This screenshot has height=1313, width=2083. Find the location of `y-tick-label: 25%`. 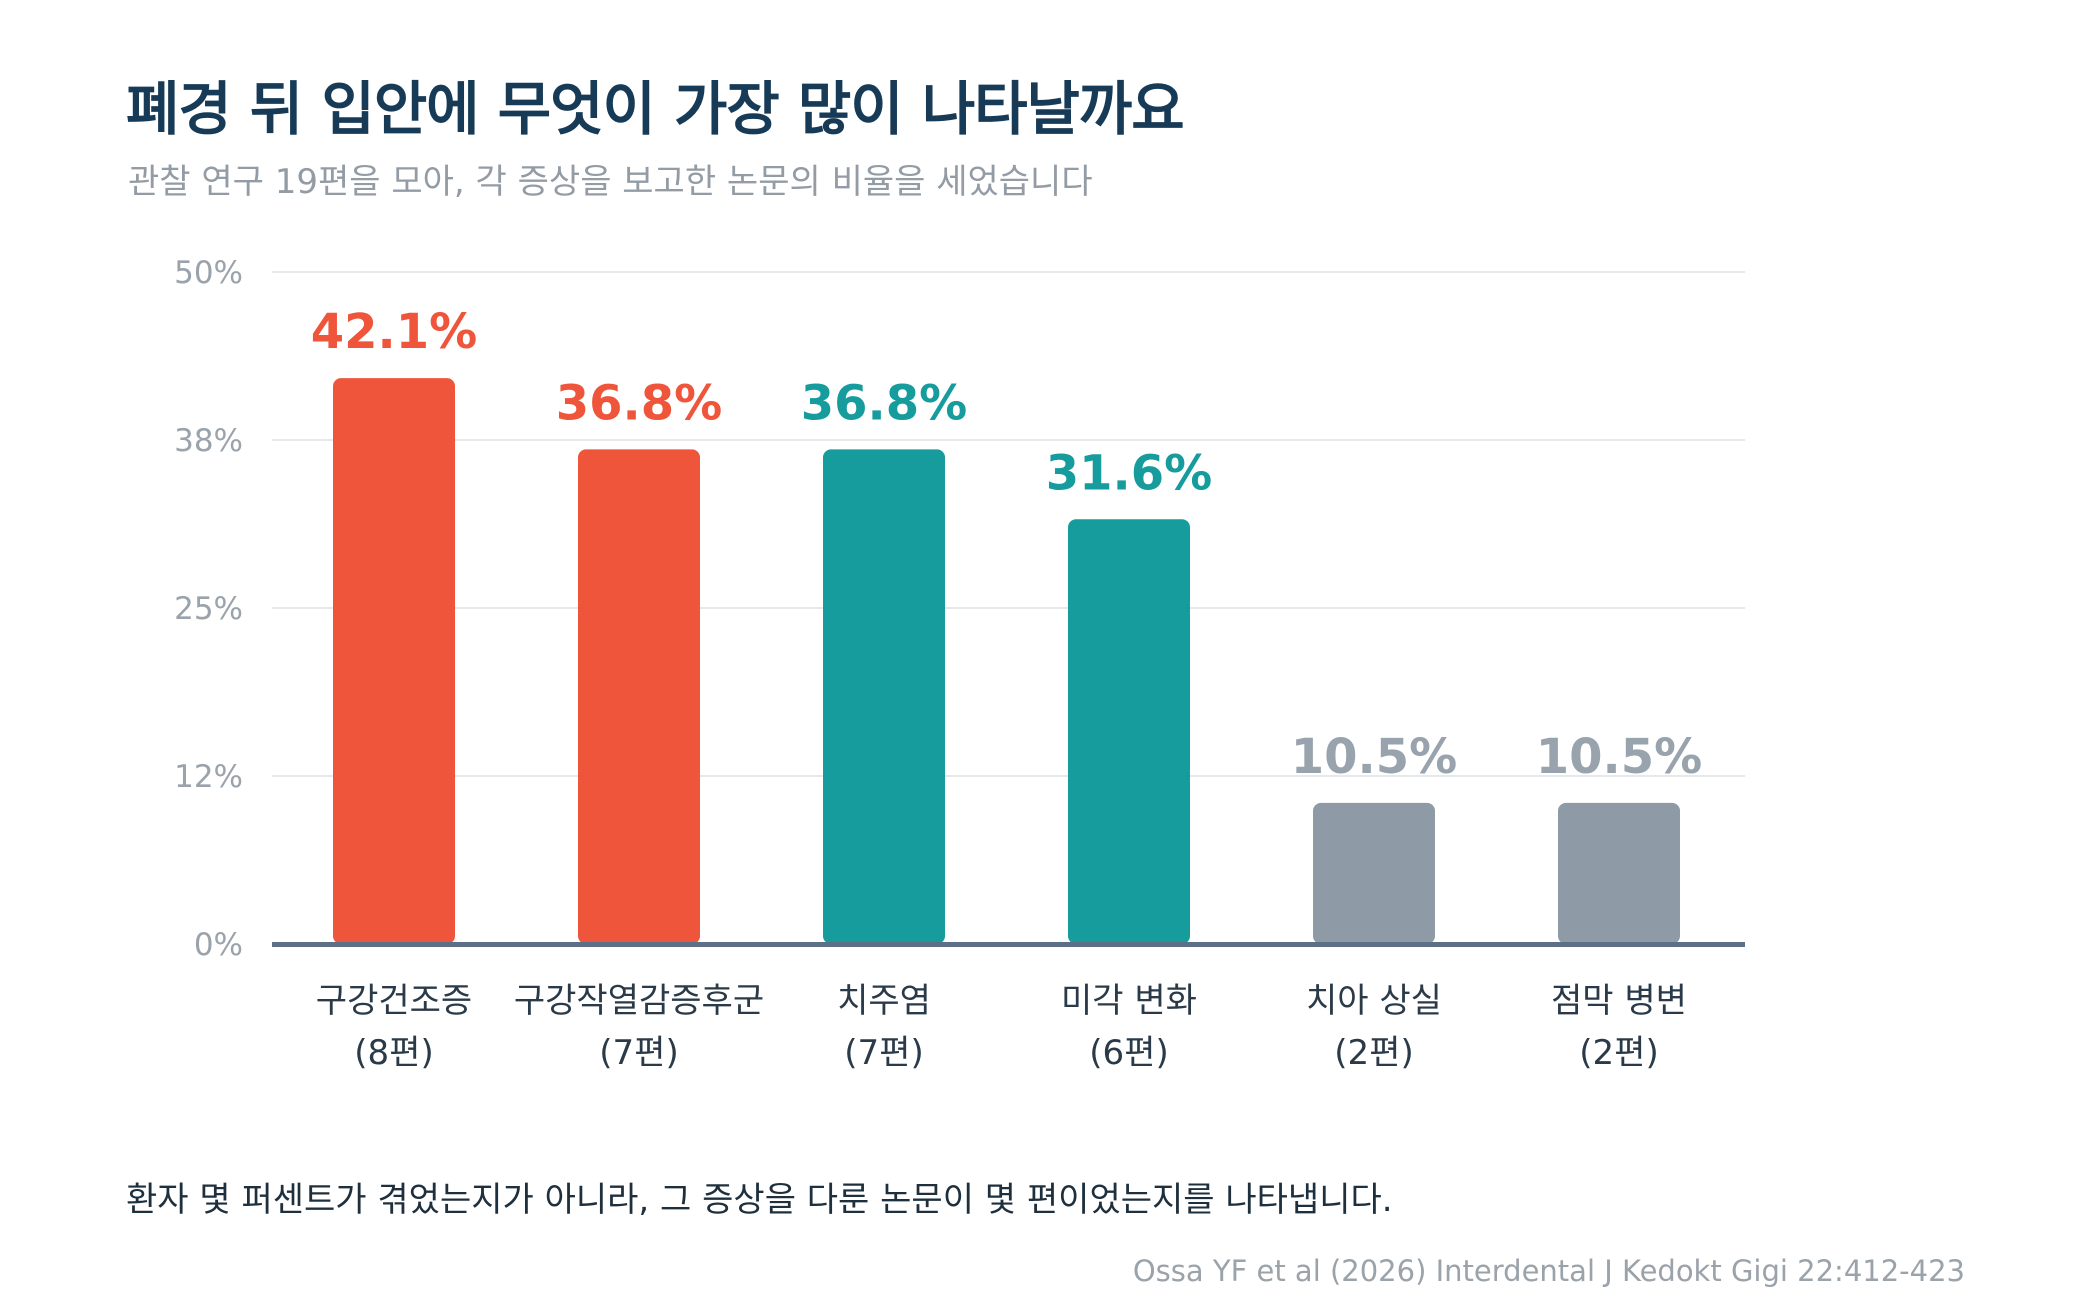

y-tick-label: 25% is located at coordinates (208, 609).